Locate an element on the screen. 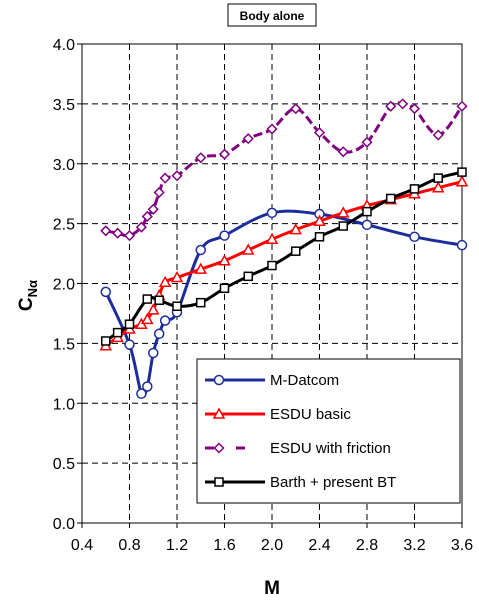  y-tick-label: 4.0 is located at coordinates (64, 45).